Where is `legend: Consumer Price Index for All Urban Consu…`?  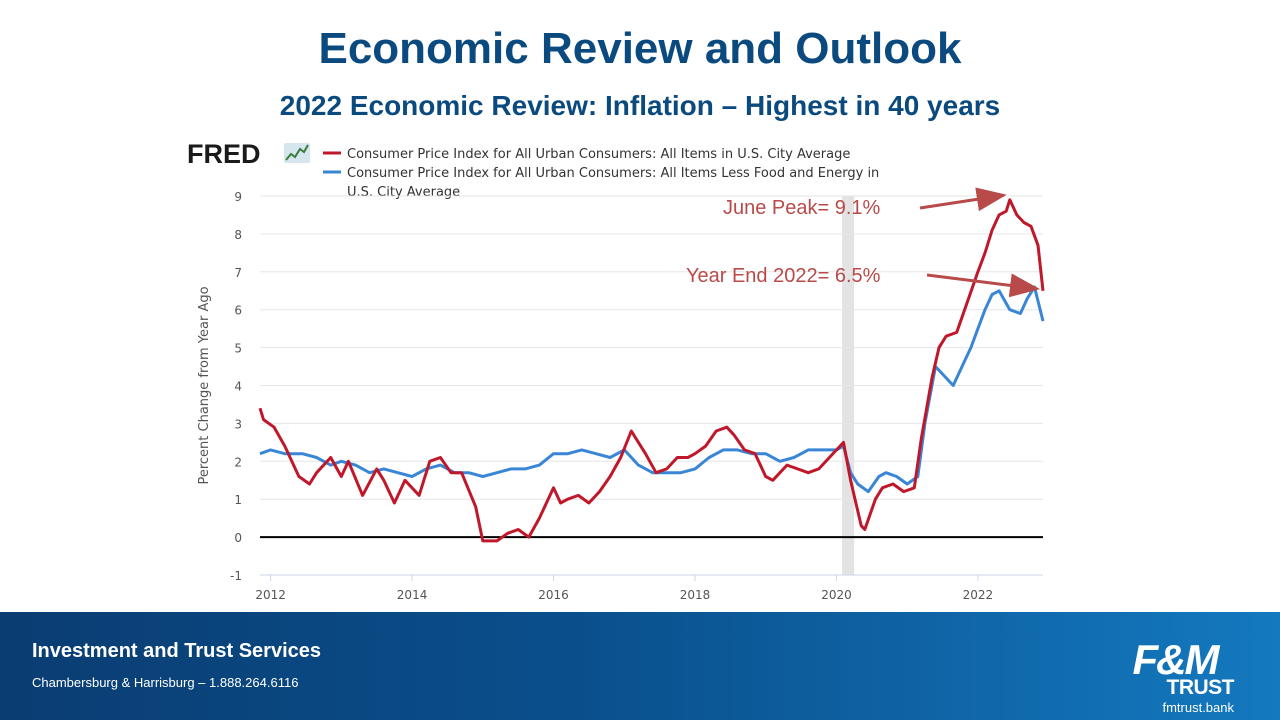 legend: Consumer Price Index for All Urban Consu… is located at coordinates (603, 173).